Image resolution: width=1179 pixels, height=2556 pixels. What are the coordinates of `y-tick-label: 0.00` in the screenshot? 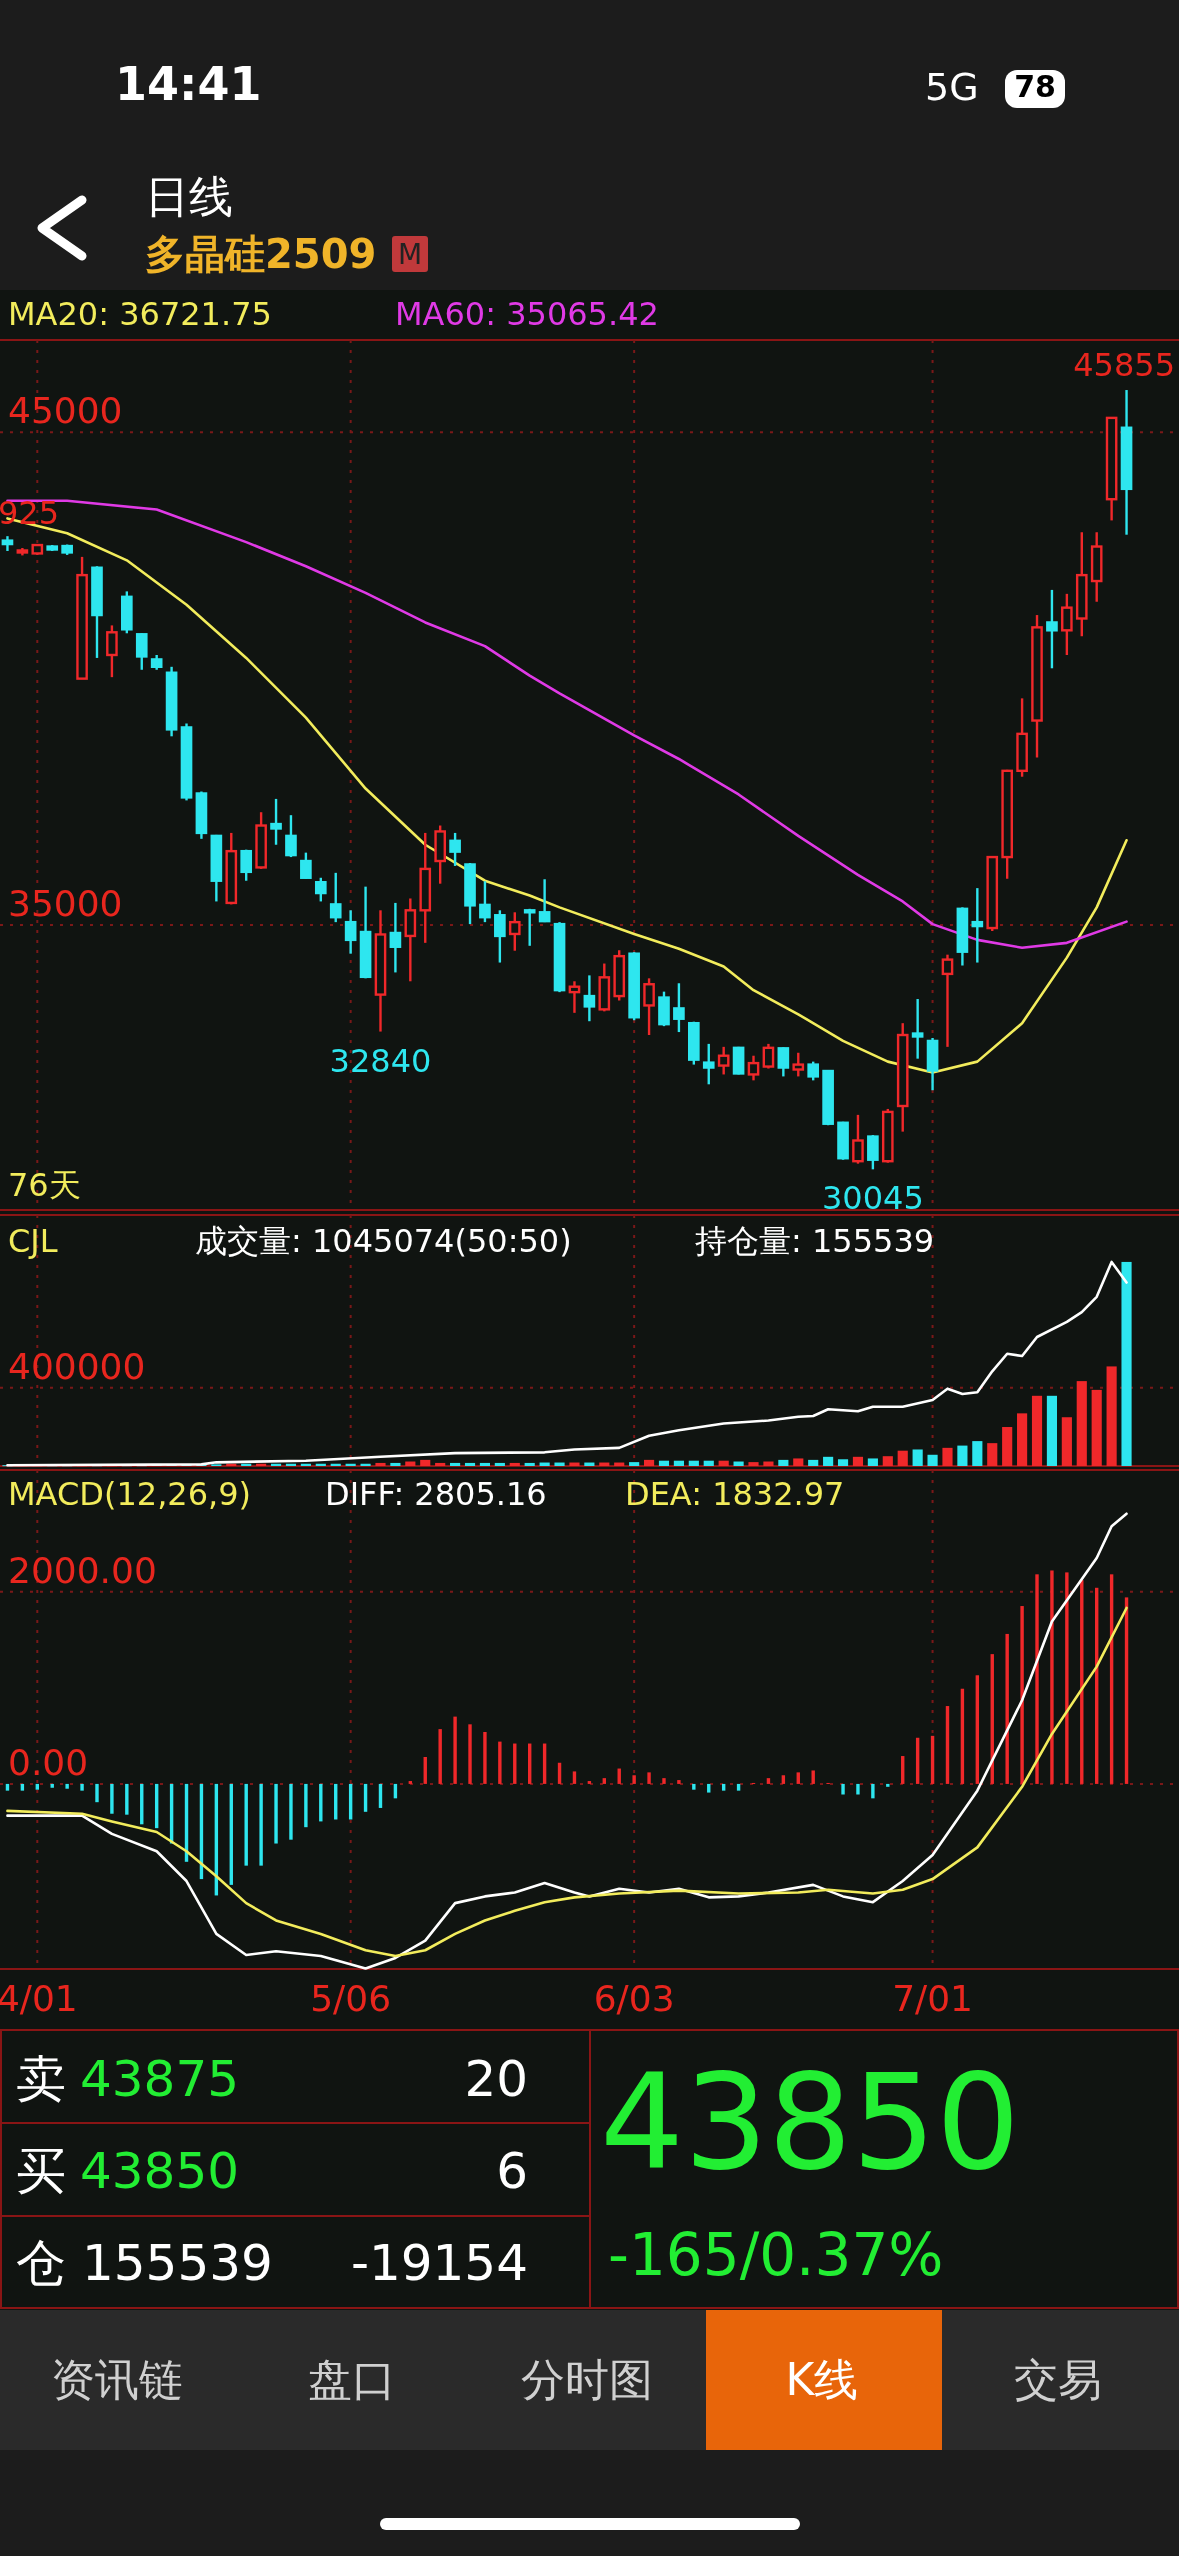 It's located at (48, 1762).